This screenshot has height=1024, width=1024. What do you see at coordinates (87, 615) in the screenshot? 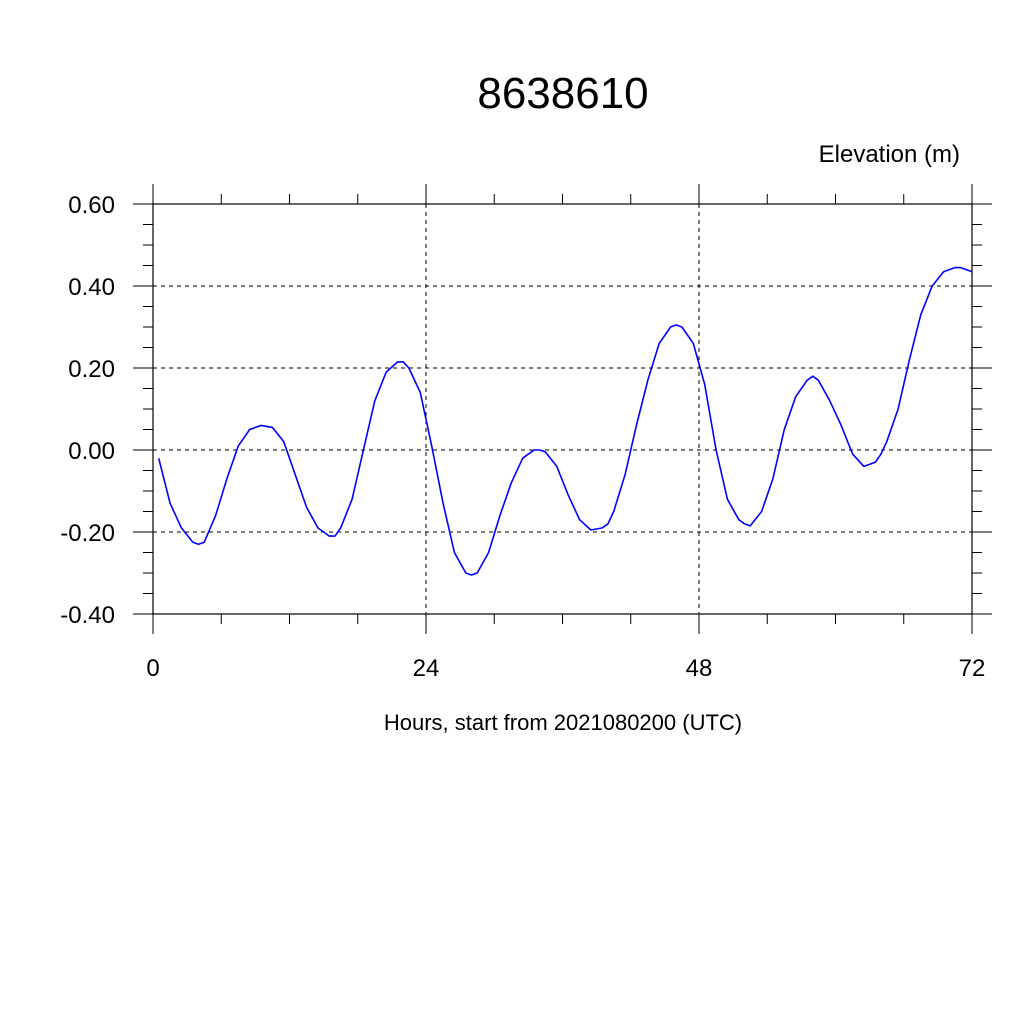
I see `y-tick-label: -0.40` at bounding box center [87, 615].